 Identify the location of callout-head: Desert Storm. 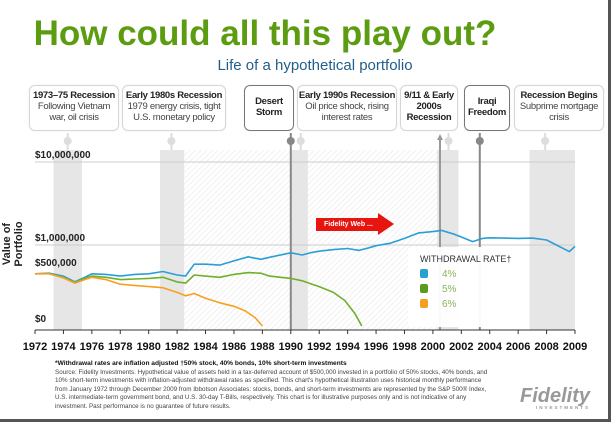
(269, 107).